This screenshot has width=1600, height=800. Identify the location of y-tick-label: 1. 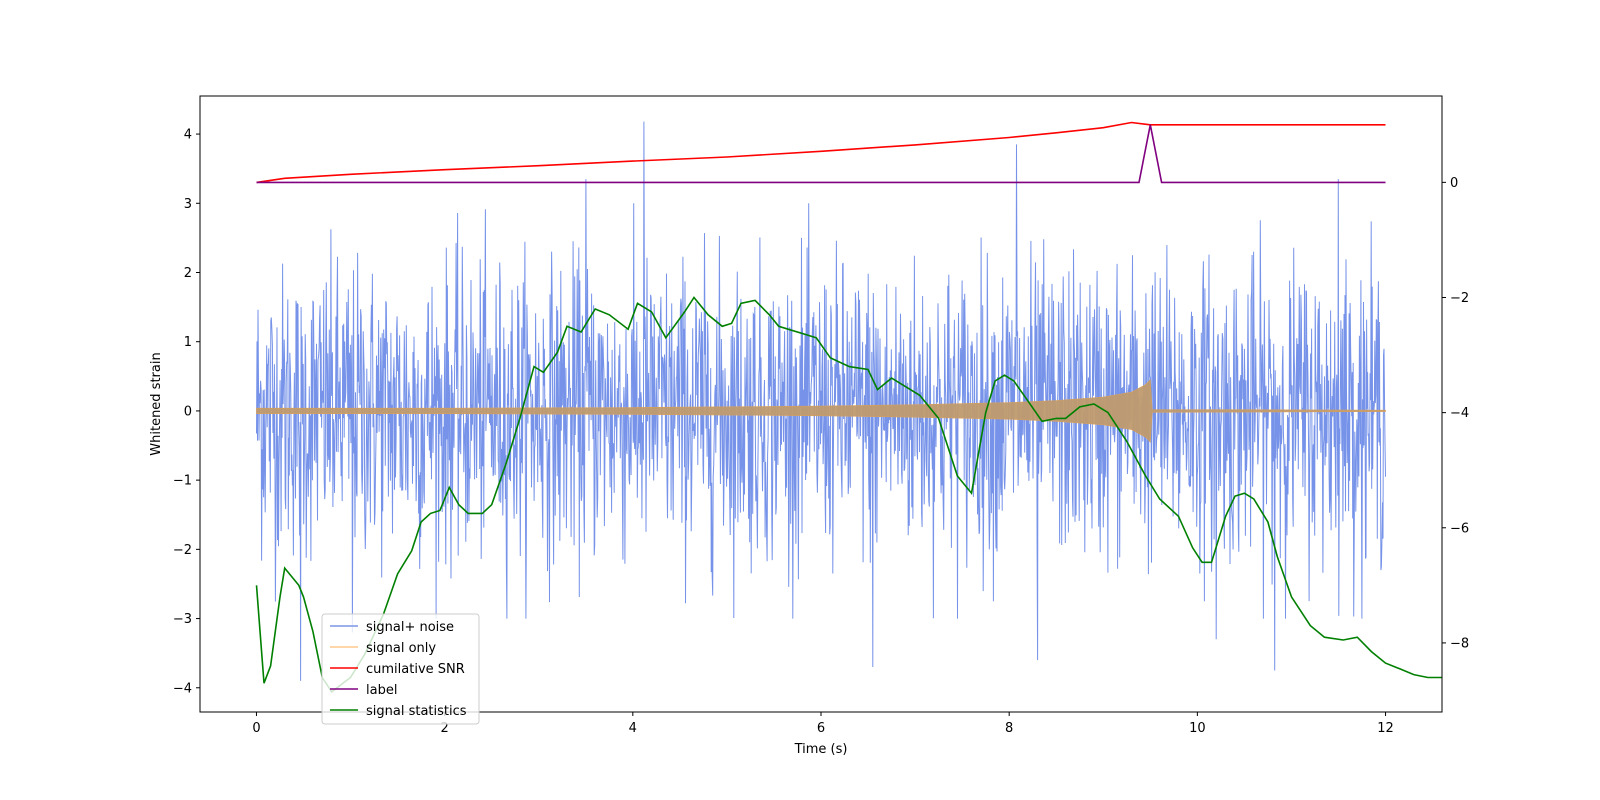
(188, 342).